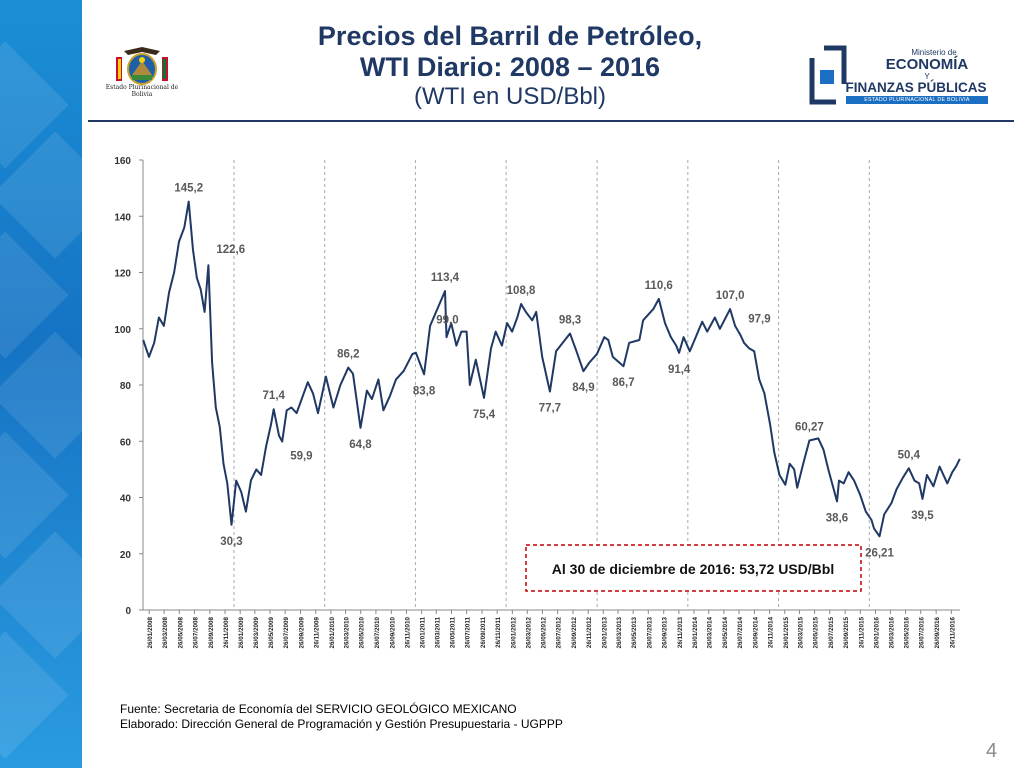 Image resolution: width=1024 pixels, height=768 pixels. What do you see at coordinates (423, 633) in the screenshot?
I see `x-tick-label: 26/01/2011` at bounding box center [423, 633].